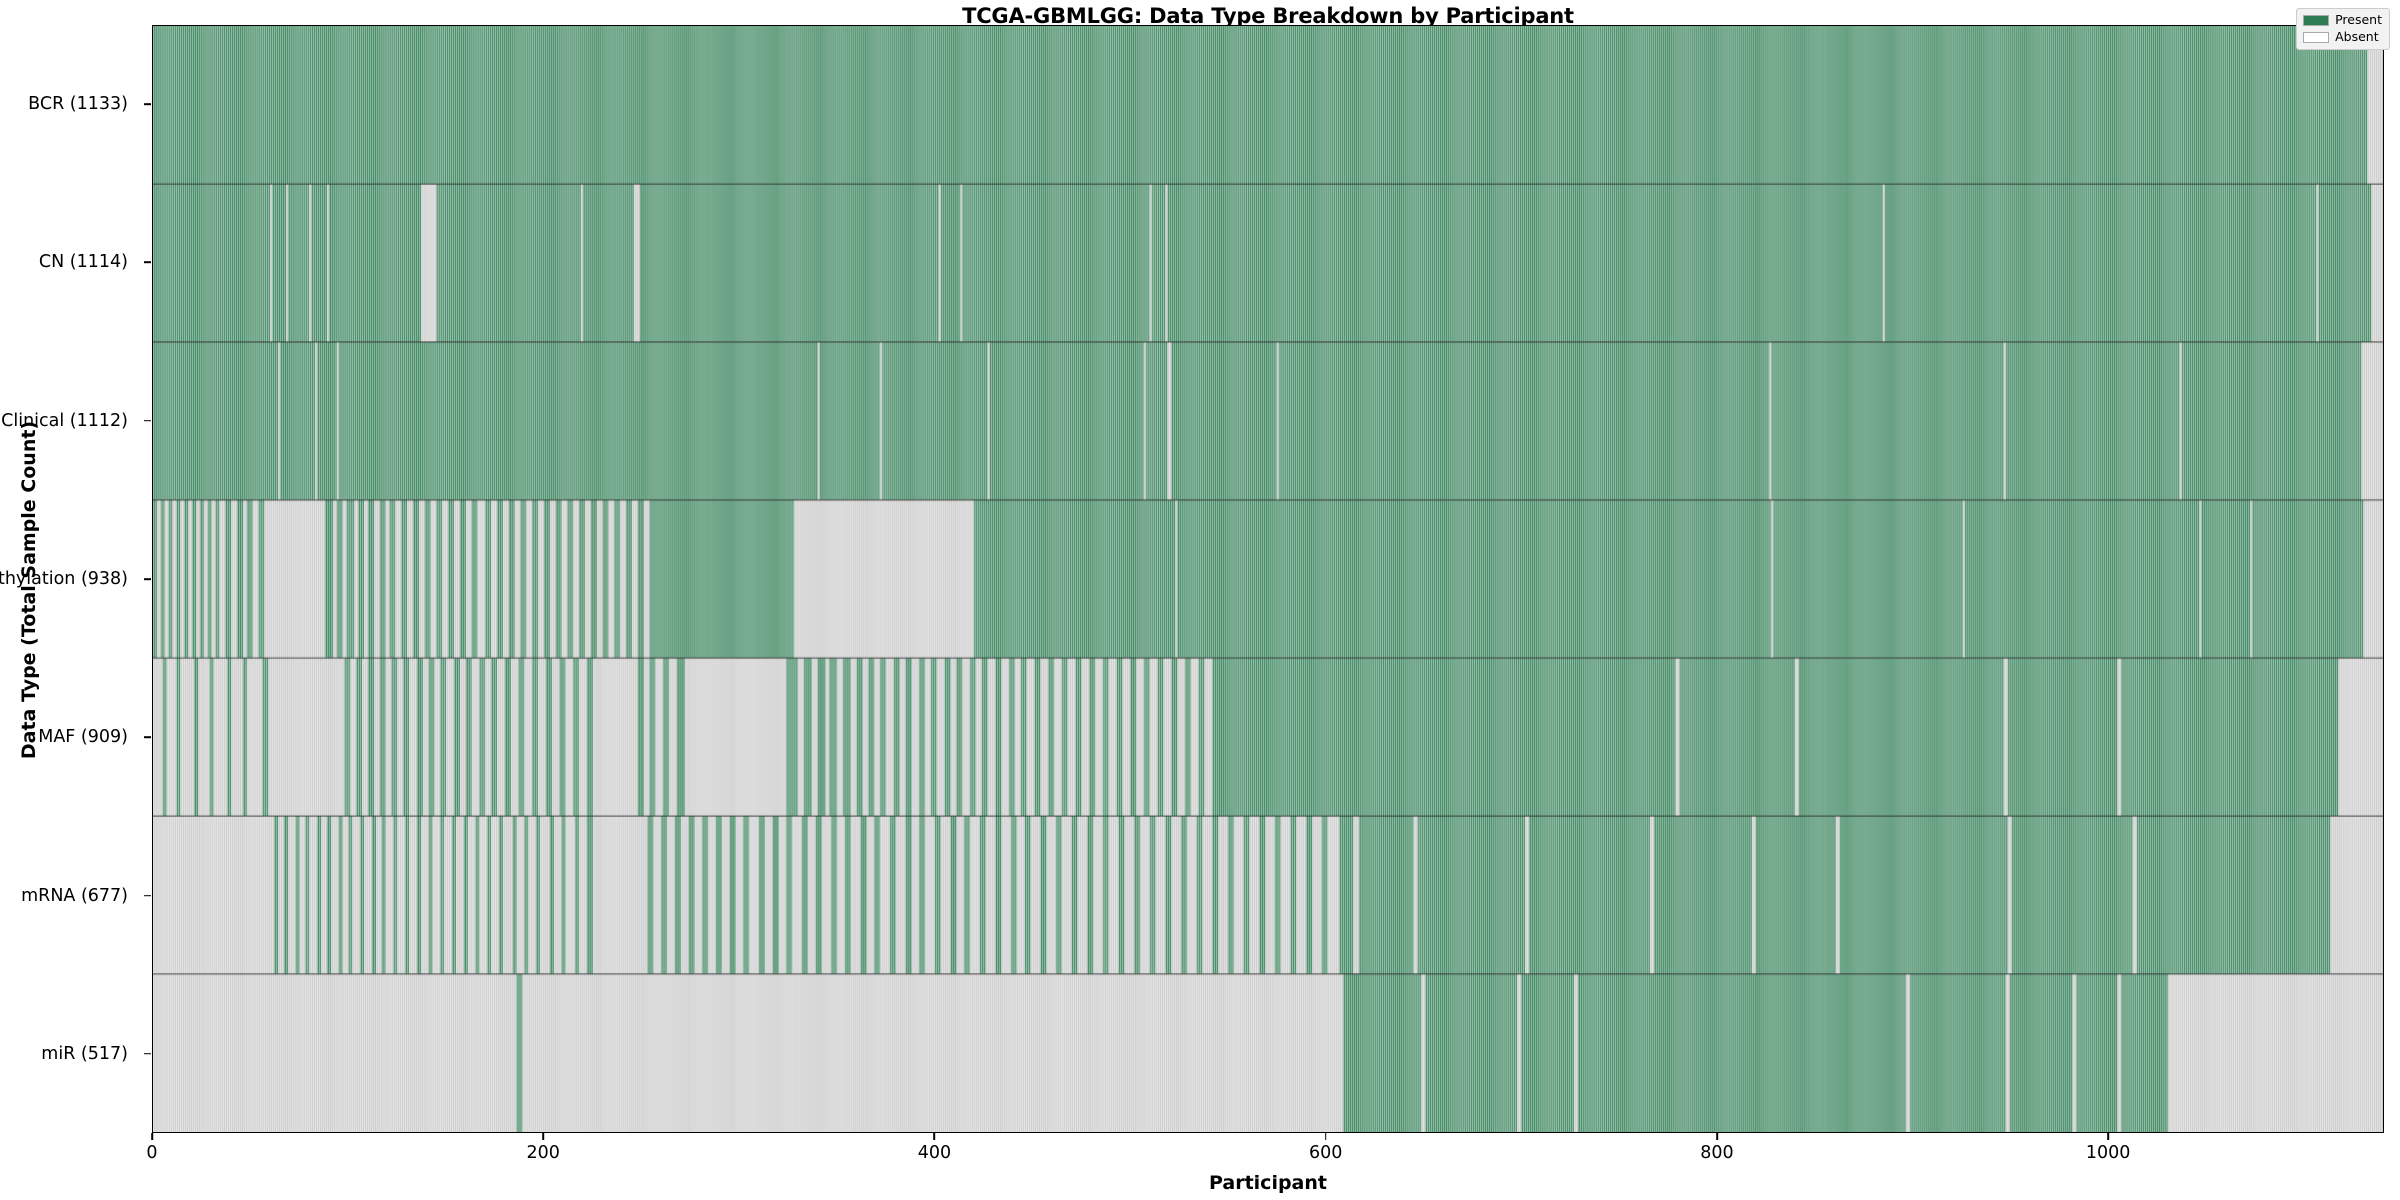  I want to click on x-axis-title: Participant, so click(1267, 1183).